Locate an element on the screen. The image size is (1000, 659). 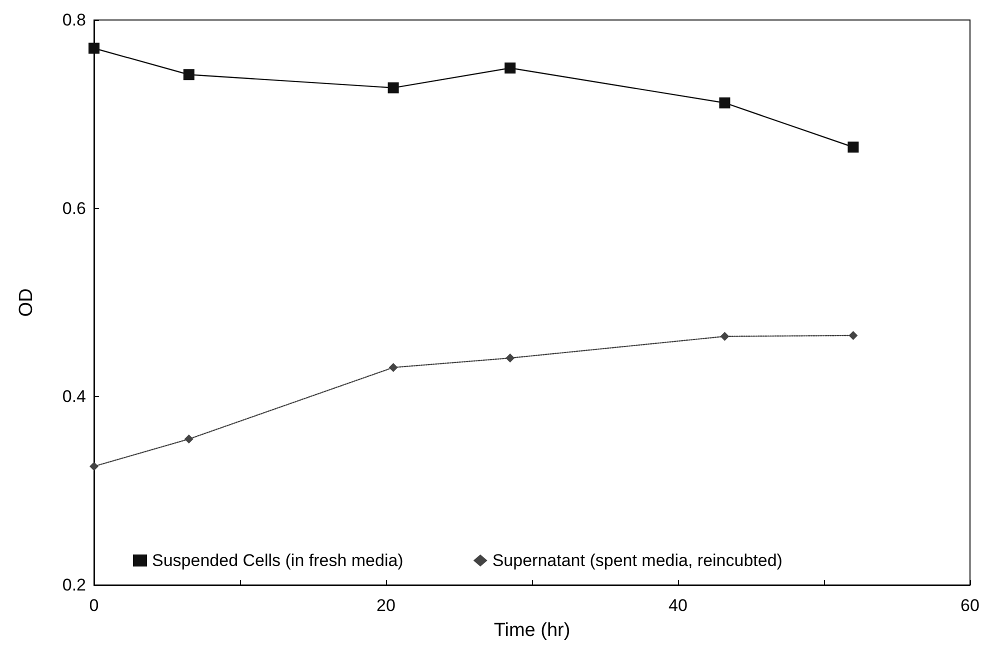
y-tick-label: 0.2 is located at coordinates (74, 585).